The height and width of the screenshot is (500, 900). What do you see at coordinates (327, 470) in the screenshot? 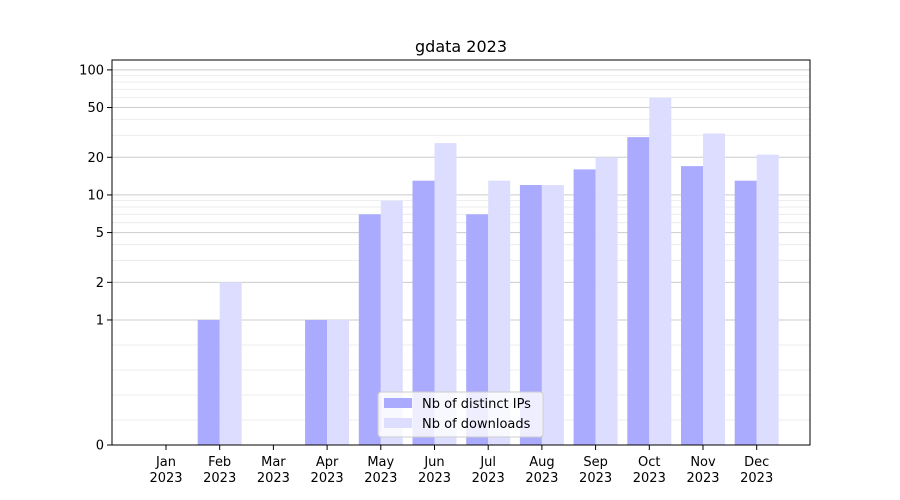
I see `x-tick-label: Apr 2023` at bounding box center [327, 470].